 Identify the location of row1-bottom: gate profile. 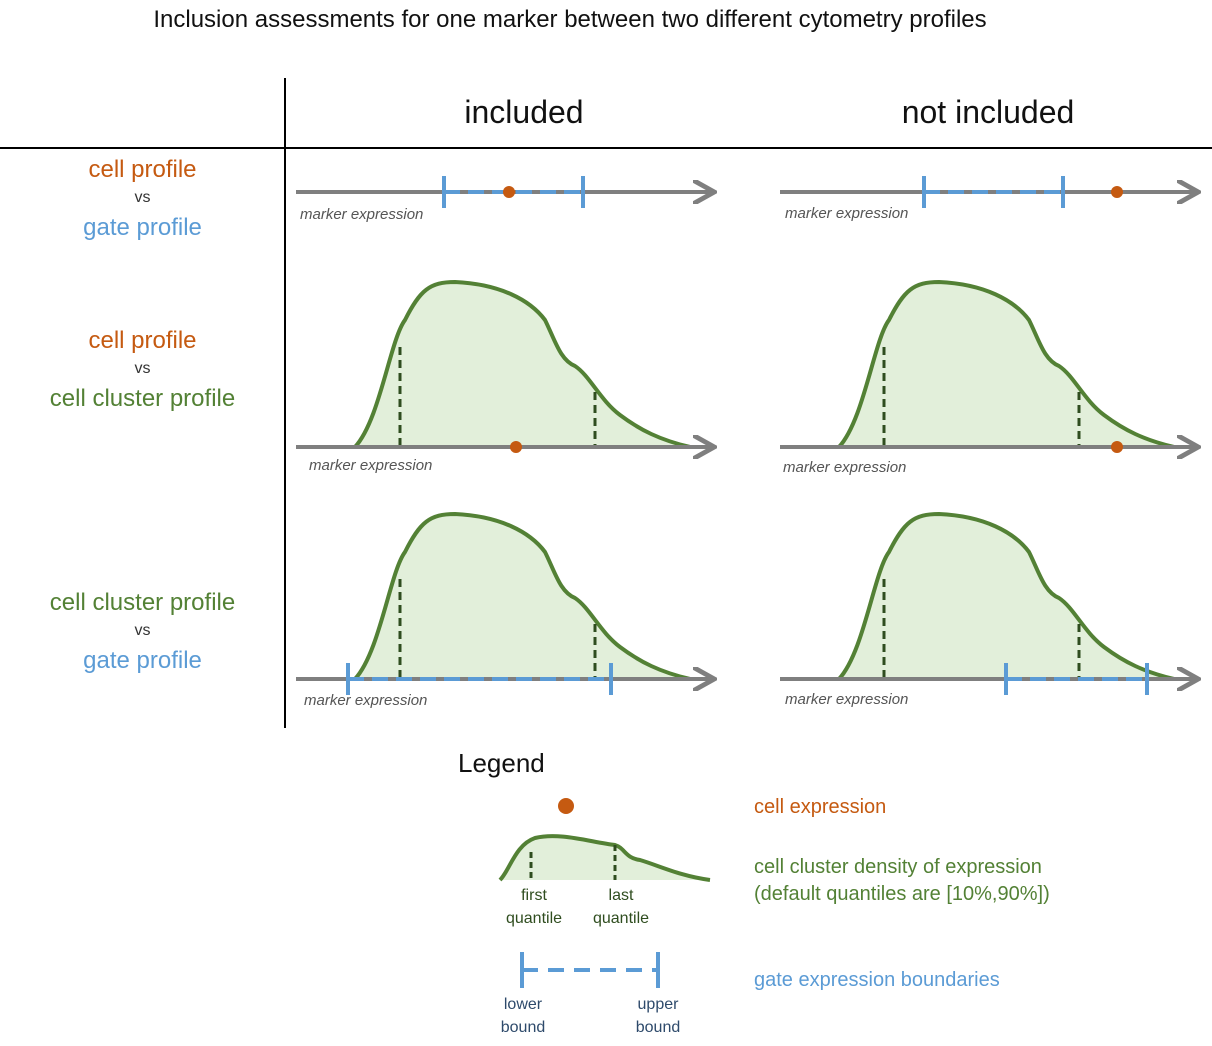
(142, 227).